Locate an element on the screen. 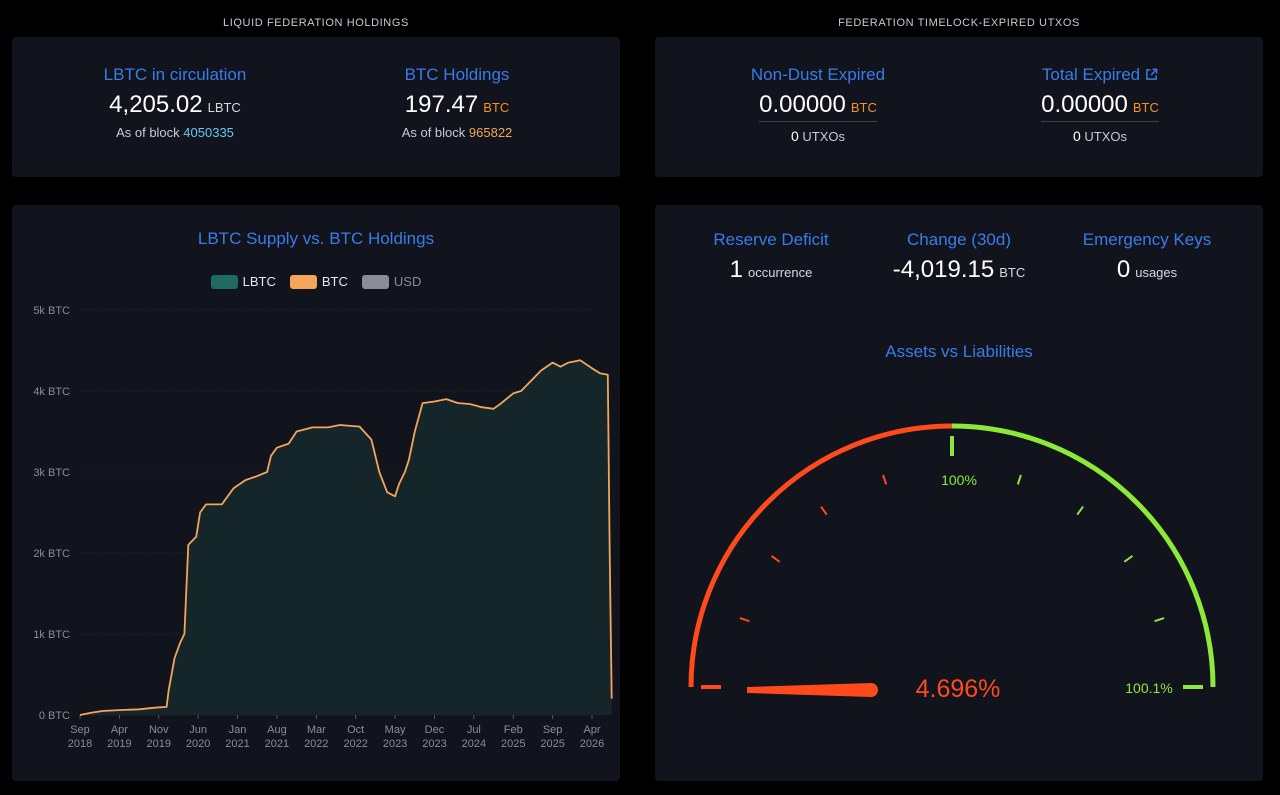 Image resolution: width=1280 pixels, height=795 pixels. assets-liabilities-gauge: 100% 100.1% 4.696% is located at coordinates (952, 563).